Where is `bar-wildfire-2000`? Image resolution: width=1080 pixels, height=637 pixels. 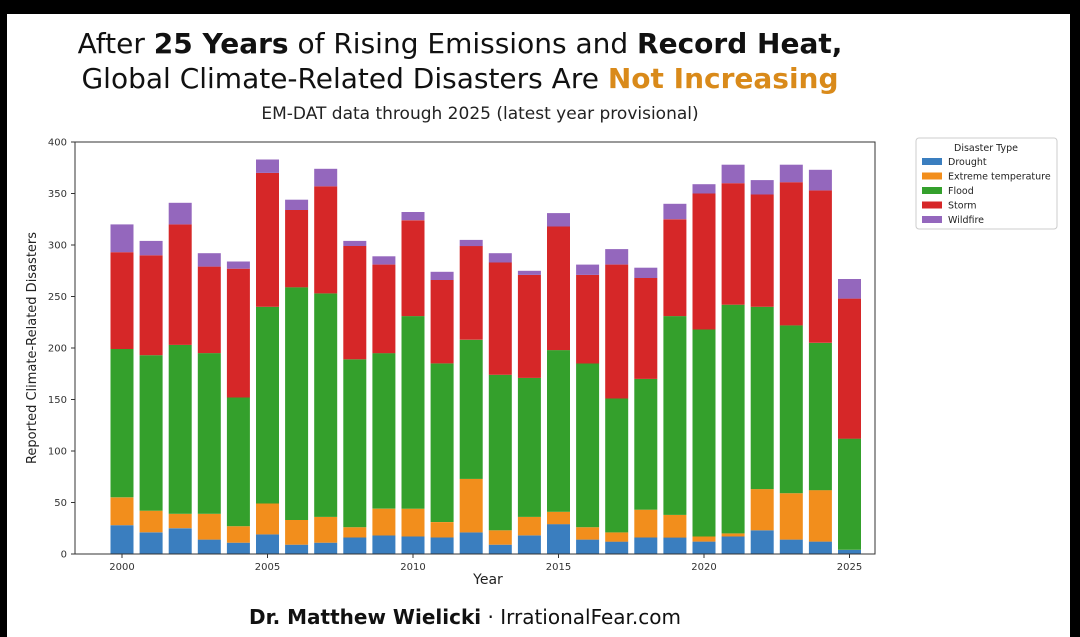
bar-wildfire-2000 is located at coordinates (122, 238).